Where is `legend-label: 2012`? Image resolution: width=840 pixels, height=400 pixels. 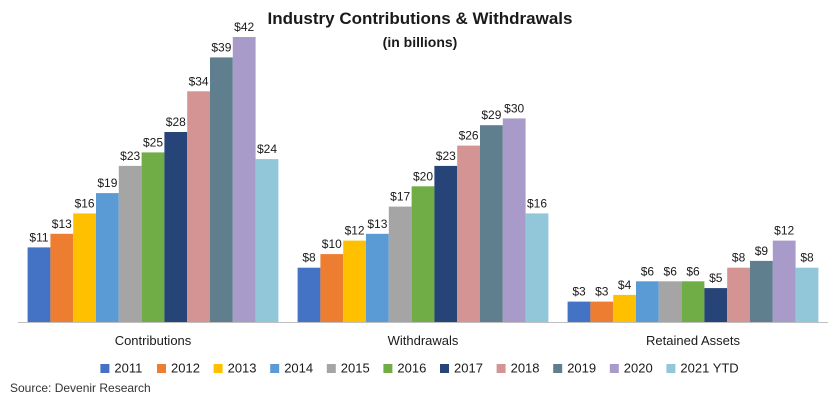
legend-label: 2012 is located at coordinates (185, 368).